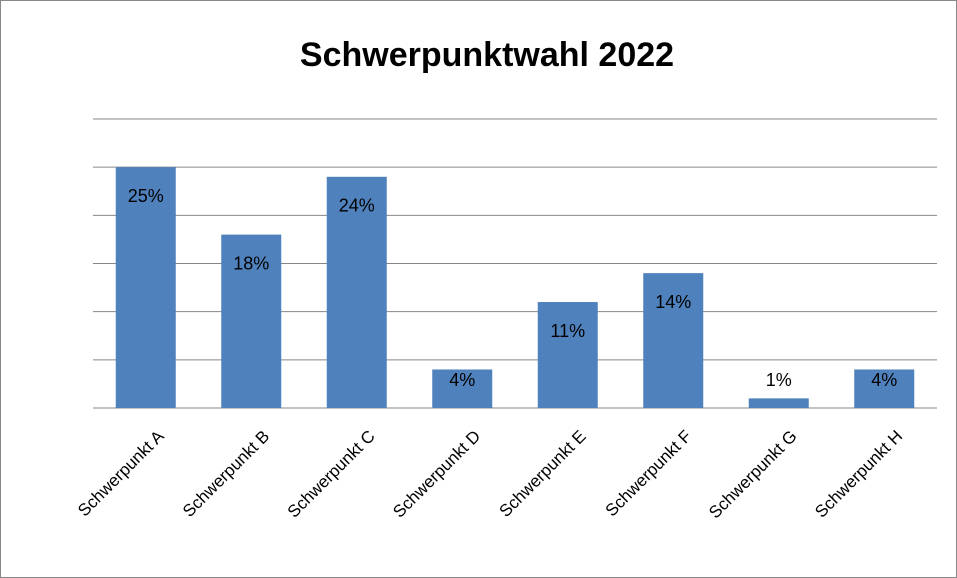 The image size is (957, 578). What do you see at coordinates (567, 331) in the screenshot?
I see `data-label: 11%` at bounding box center [567, 331].